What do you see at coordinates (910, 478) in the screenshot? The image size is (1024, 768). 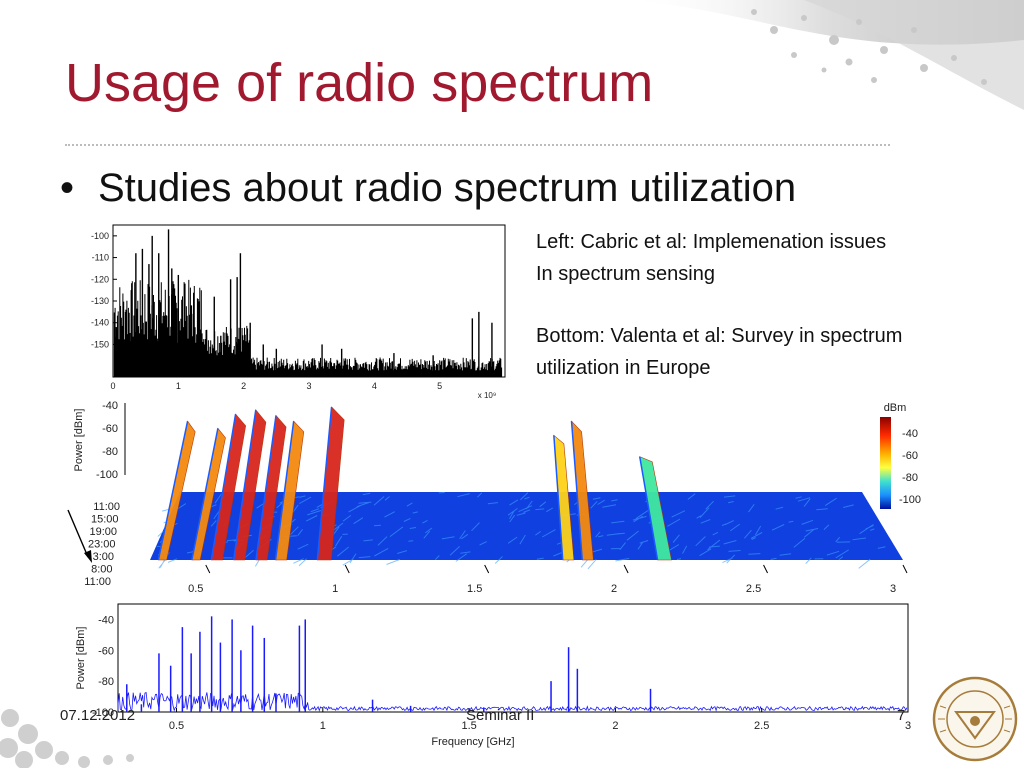 I see `colorbar-tick-label: -80` at bounding box center [910, 478].